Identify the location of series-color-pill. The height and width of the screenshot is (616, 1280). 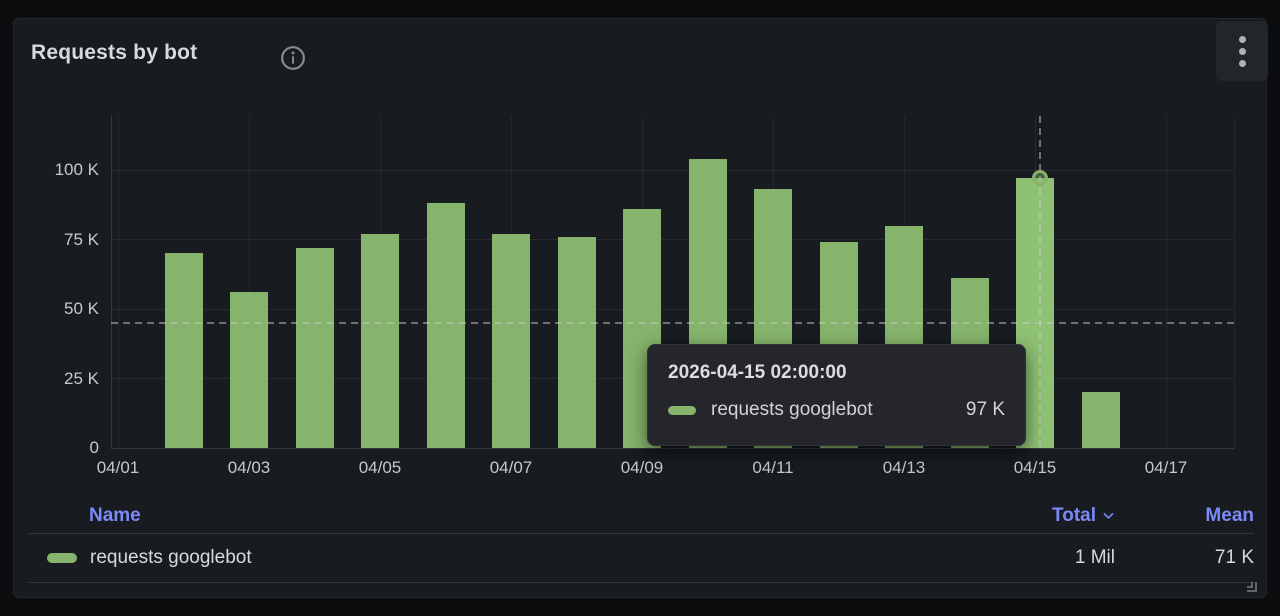
(62, 558).